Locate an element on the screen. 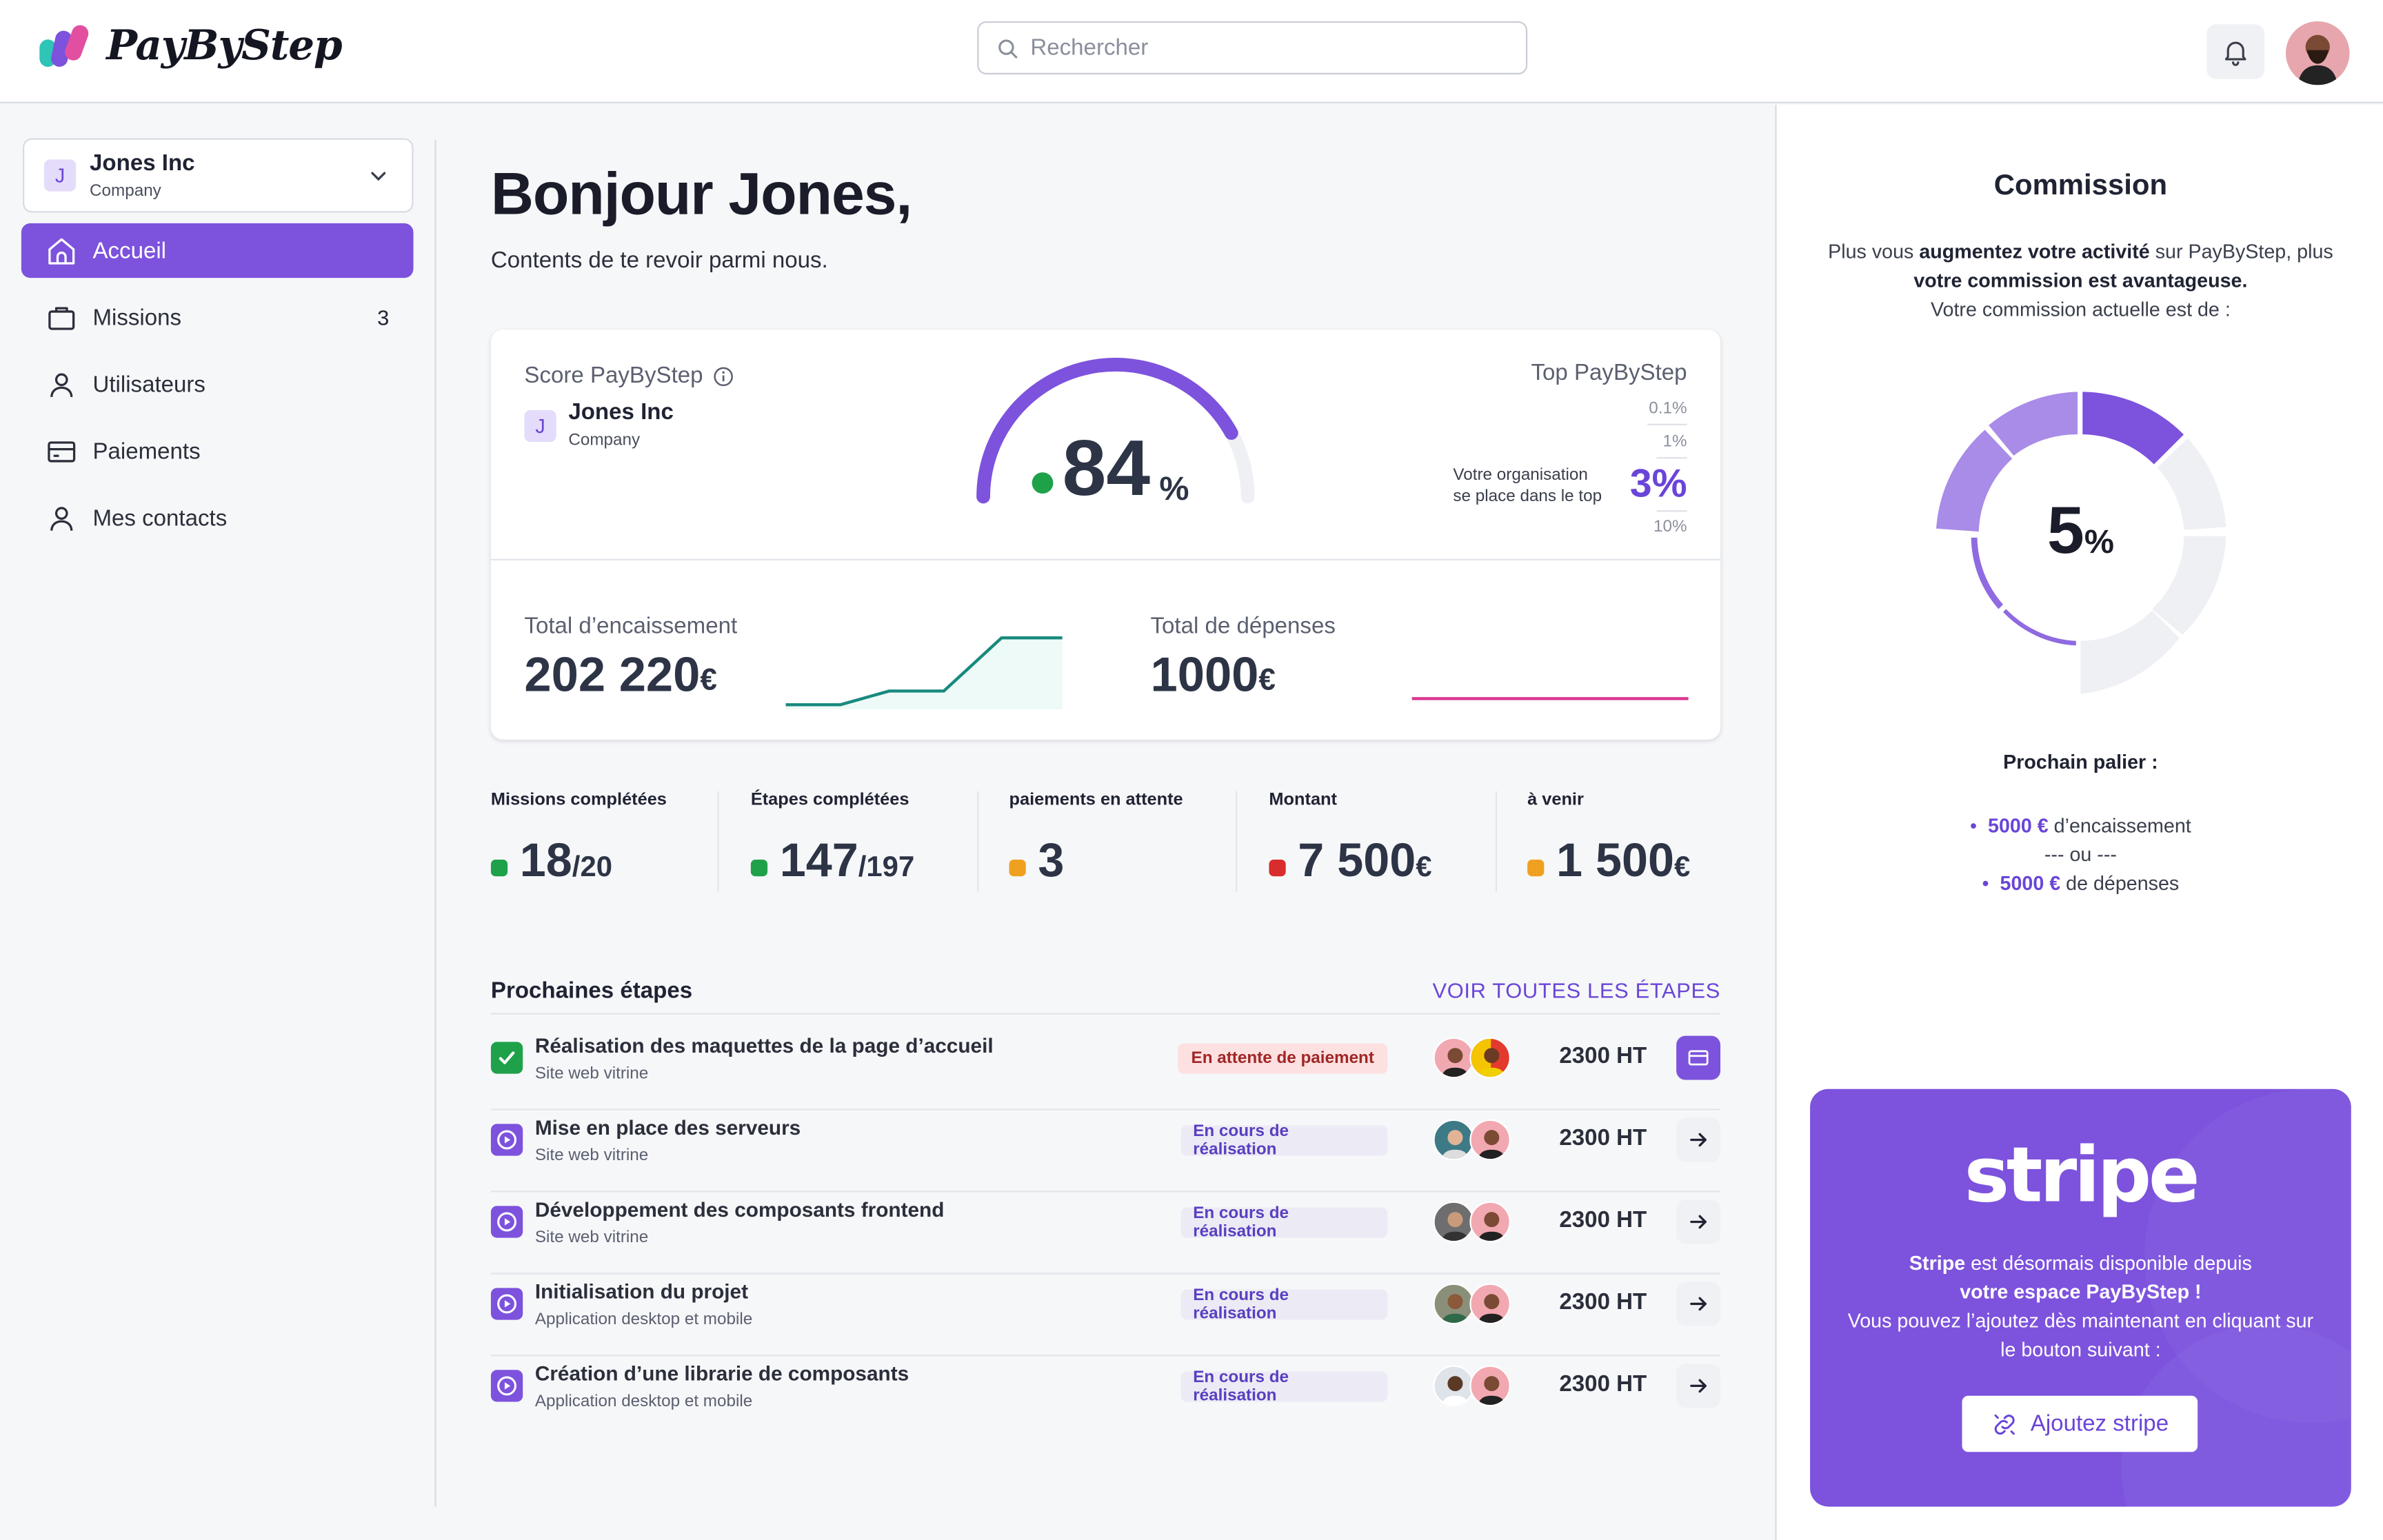 The width and height of the screenshot is (2383, 1540). stat-missions: Missions complétées 18/20 is located at coordinates (578, 839).